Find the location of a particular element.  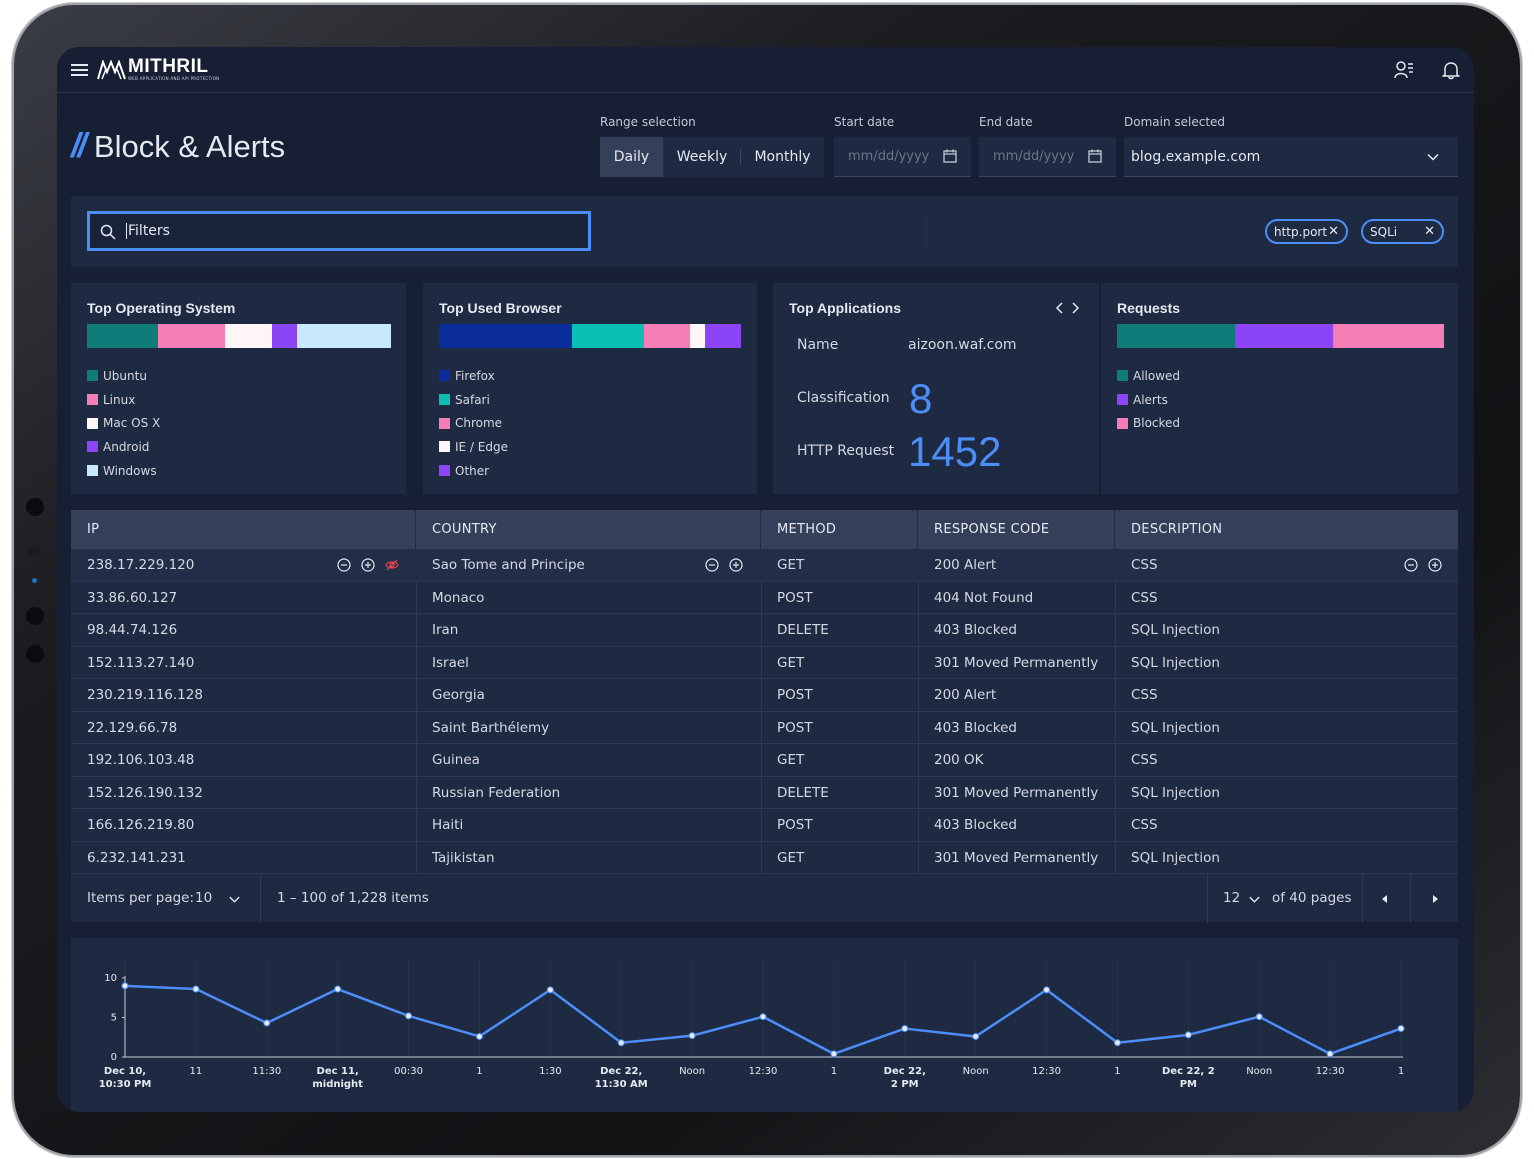

range-monthly: Monthly is located at coordinates (782, 157).